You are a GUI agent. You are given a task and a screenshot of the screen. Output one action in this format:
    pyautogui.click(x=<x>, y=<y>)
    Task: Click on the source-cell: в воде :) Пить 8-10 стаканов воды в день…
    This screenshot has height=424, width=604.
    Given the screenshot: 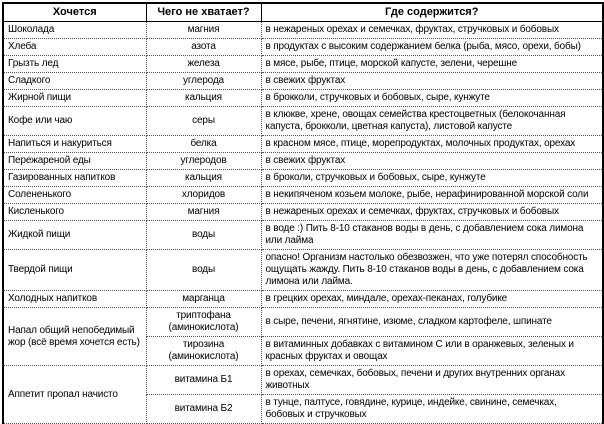 What is the action you would take?
    pyautogui.click(x=432, y=235)
    